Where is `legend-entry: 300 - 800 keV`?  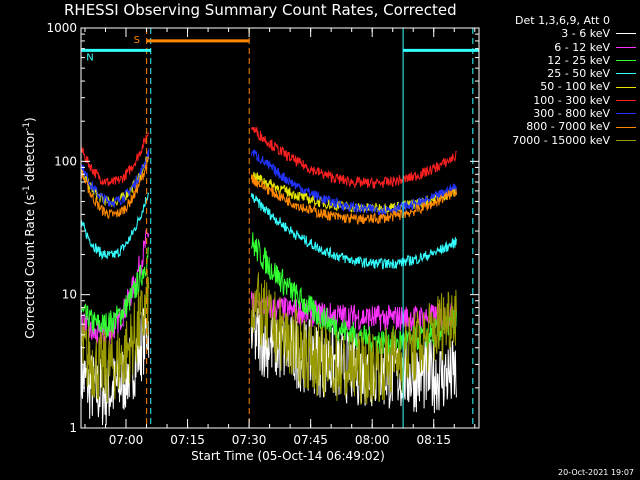
legend-entry: 300 - 800 keV is located at coordinates (561, 113).